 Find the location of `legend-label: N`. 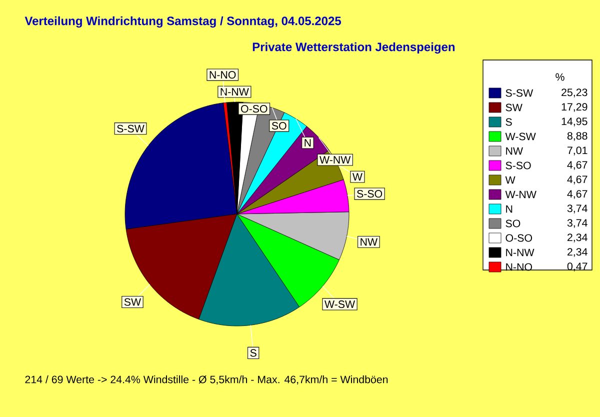

legend-label: N is located at coordinates (509, 209).